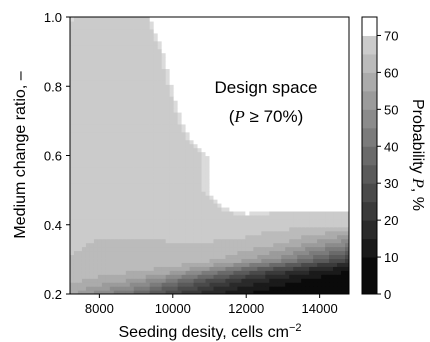 The image size is (430, 342). Describe the element at coordinates (211, 305) in the screenshot. I see `x-axis-ticks: 8000 10000 12000 14000` at that location.